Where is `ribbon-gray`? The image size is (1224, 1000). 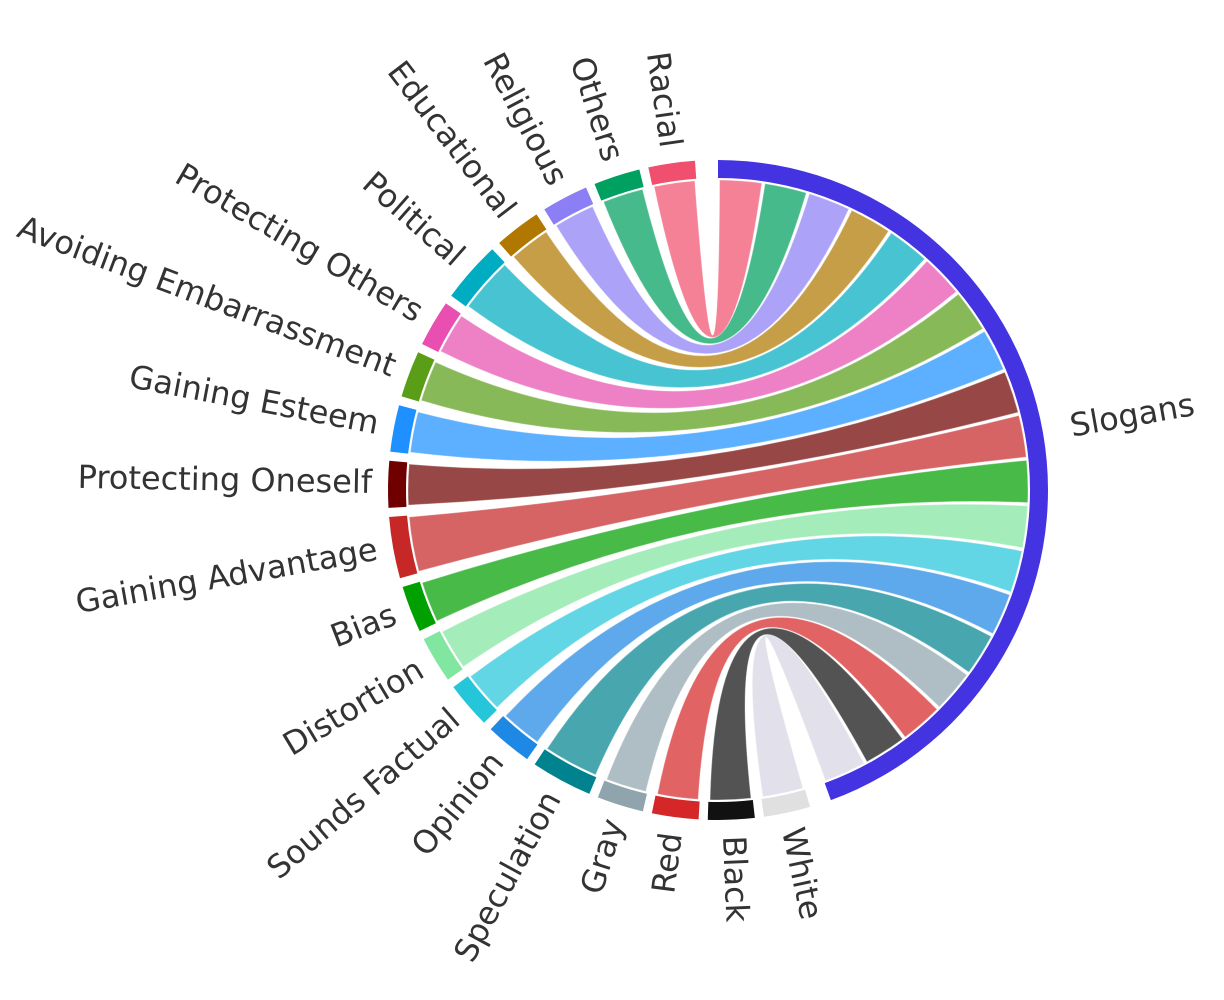
ribbon-gray is located at coordinates (787, 697).